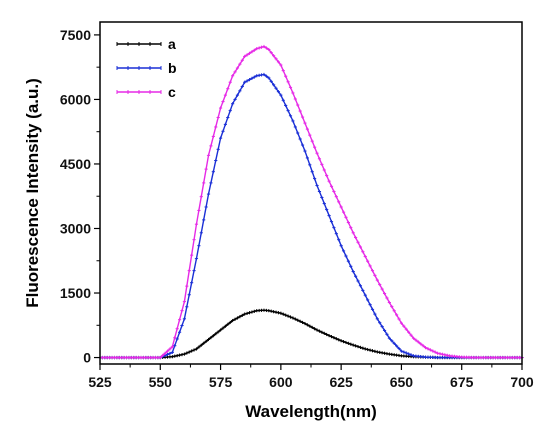 The image size is (550, 430). Describe the element at coordinates (172, 92) in the screenshot. I see `legend-label: c` at that location.